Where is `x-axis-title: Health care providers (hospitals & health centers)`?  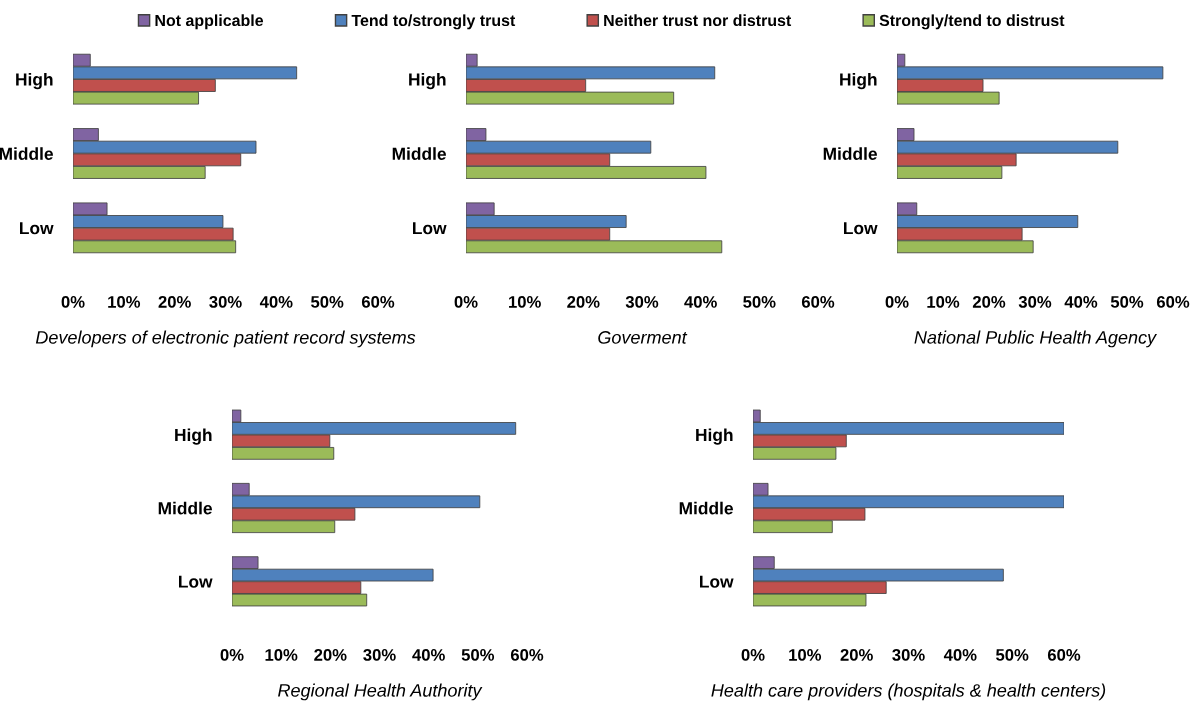
x-axis-title: Health care providers (hospitals & health centers) is located at coordinates (908, 692).